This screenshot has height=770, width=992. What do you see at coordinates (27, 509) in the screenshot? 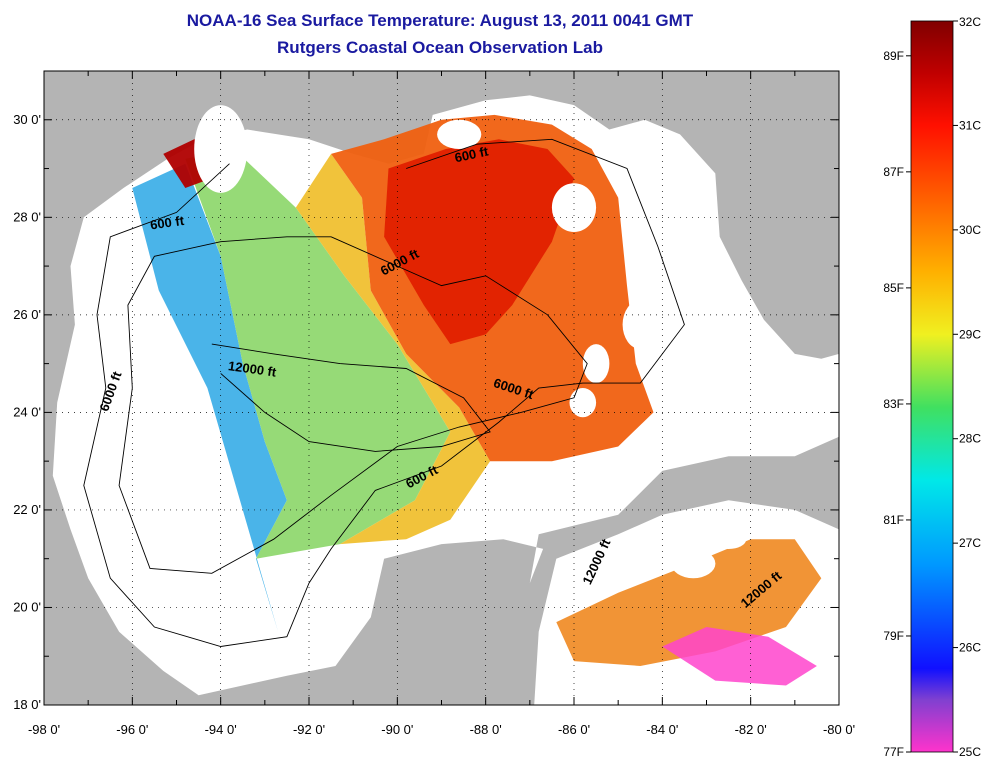
I see `lat-tick-label: 22 0'` at bounding box center [27, 509].